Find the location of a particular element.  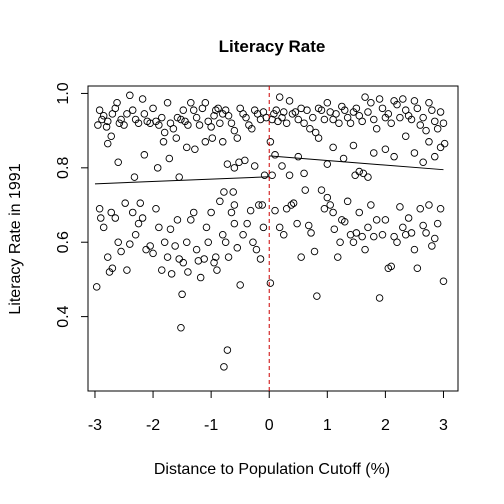

y-axis: 0.4 0.6 0.8 1.0 is located at coordinates (71, 205).